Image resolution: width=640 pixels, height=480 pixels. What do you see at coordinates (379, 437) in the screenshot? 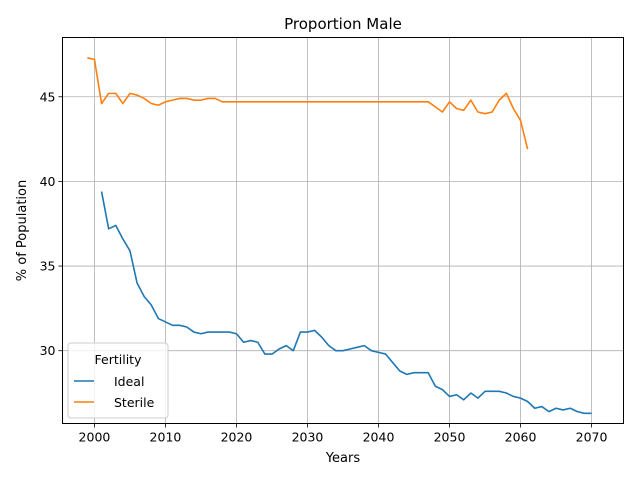
I see `x-tick-label: 2040` at bounding box center [379, 437].